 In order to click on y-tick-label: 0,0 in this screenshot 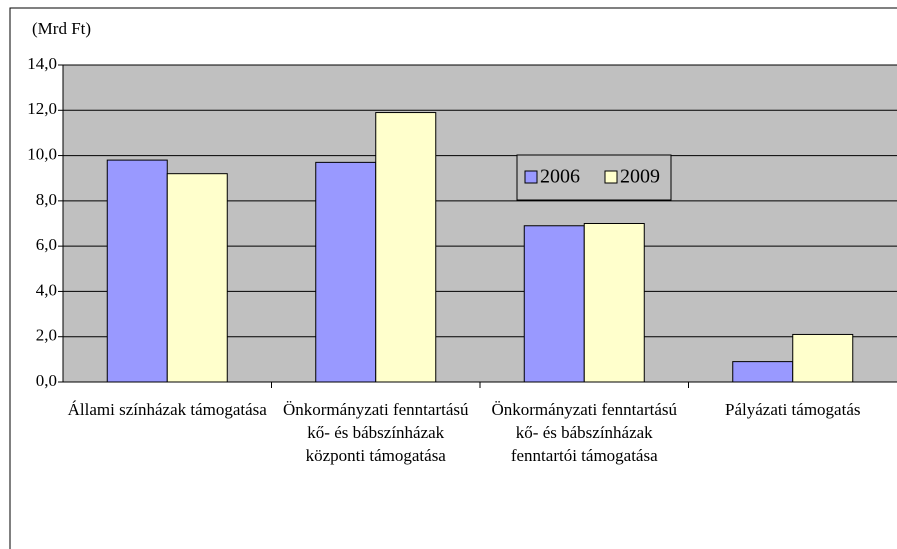, I will do `click(46, 380)`.